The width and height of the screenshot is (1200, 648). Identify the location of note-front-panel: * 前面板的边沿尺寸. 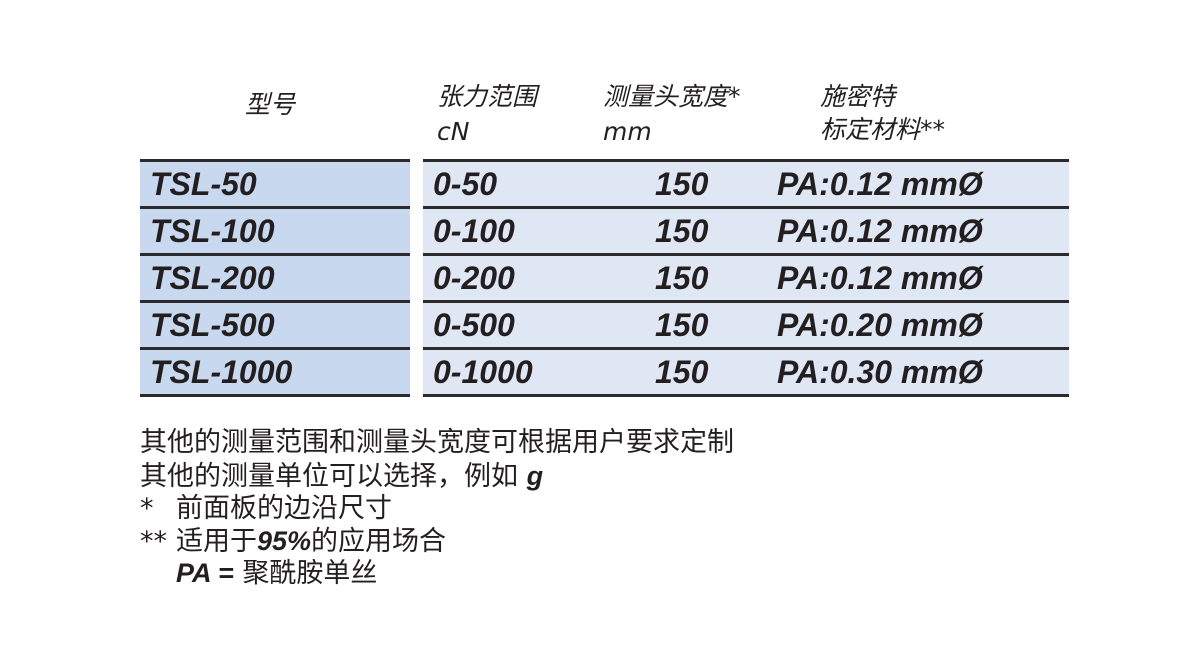
(266, 508).